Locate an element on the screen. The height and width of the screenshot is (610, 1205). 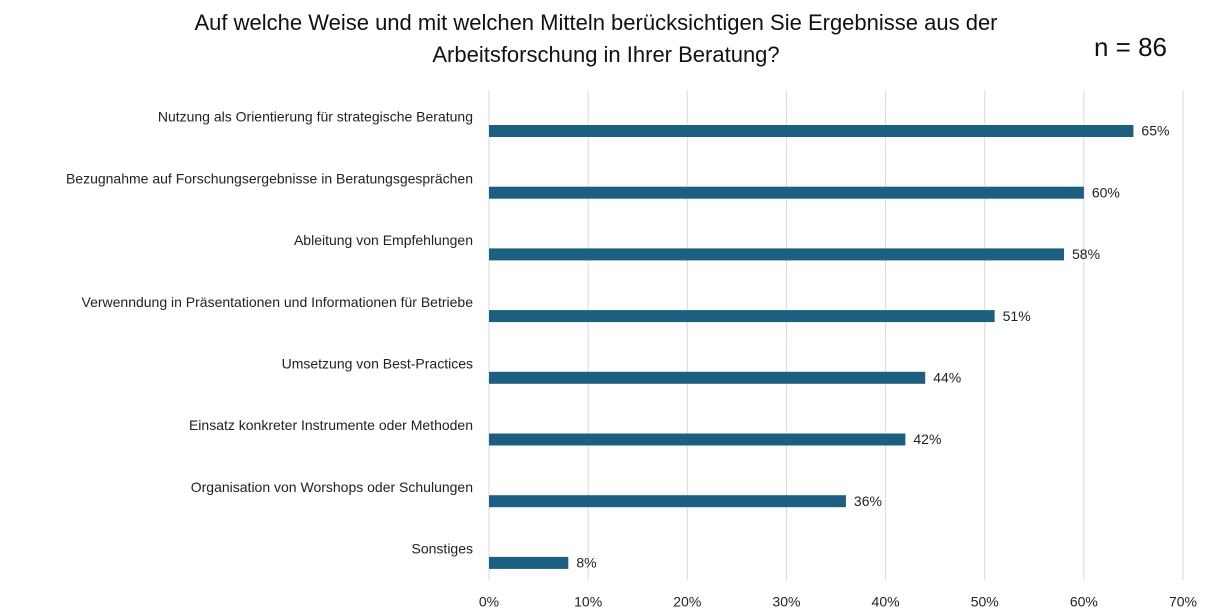
category-label: Ableitung von Empfehlungen is located at coordinates (383, 240).